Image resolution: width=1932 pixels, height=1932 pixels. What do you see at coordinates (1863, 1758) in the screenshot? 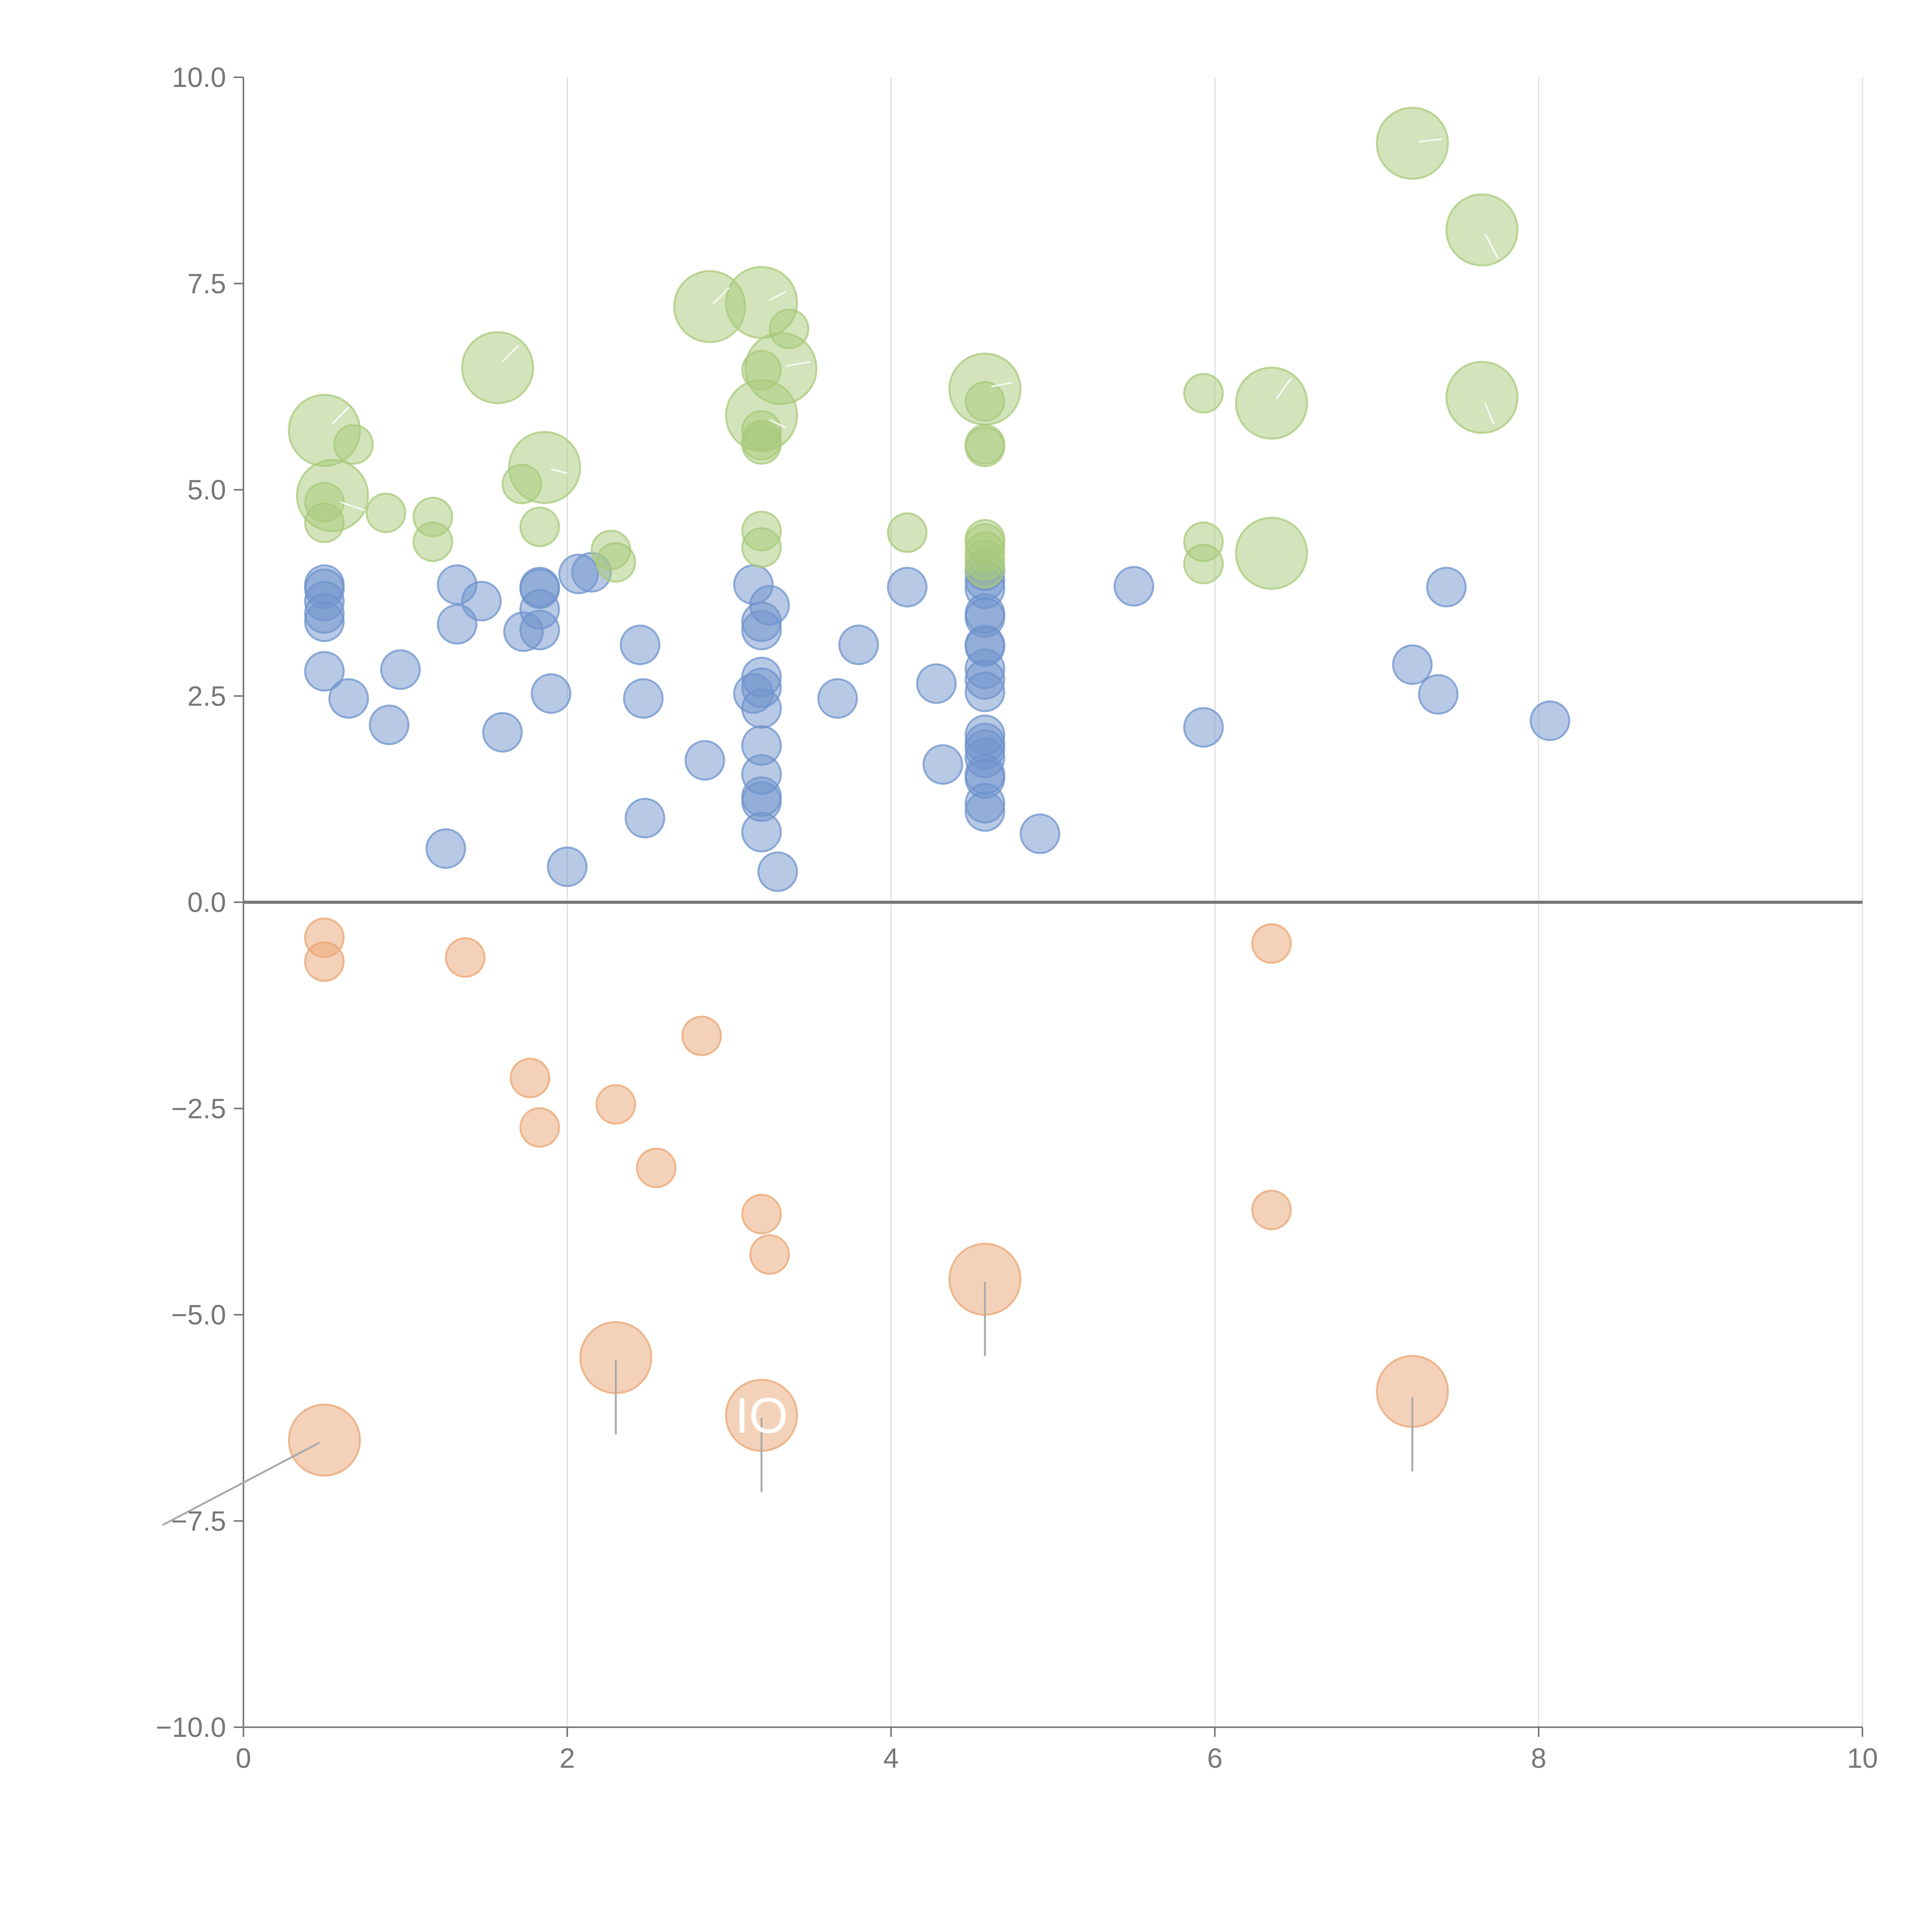
I see `x-tick-label: 10` at bounding box center [1863, 1758].